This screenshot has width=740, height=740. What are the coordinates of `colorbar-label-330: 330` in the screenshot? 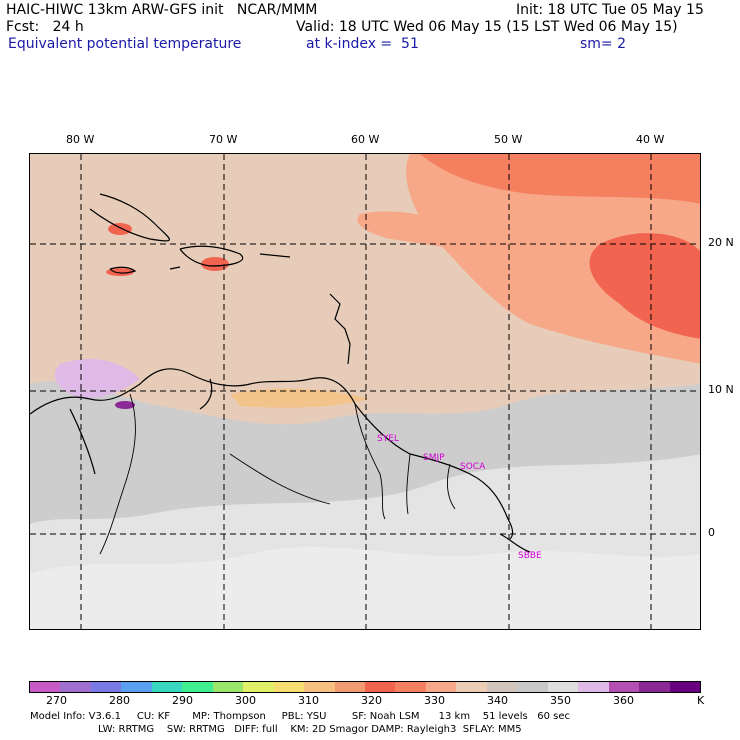 It's located at (434, 700).